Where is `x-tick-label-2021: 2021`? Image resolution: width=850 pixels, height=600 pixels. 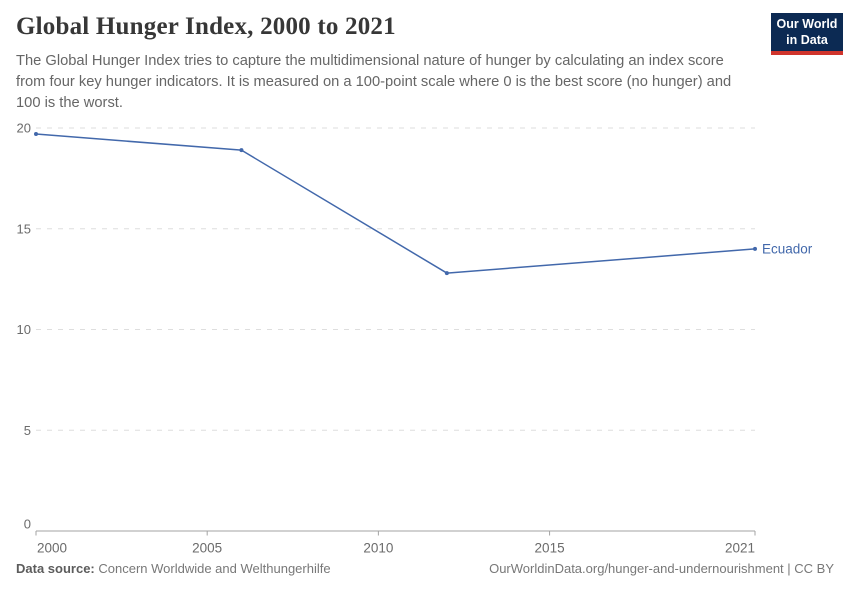
x-tick-label-2021: 2021 is located at coordinates (740, 548).